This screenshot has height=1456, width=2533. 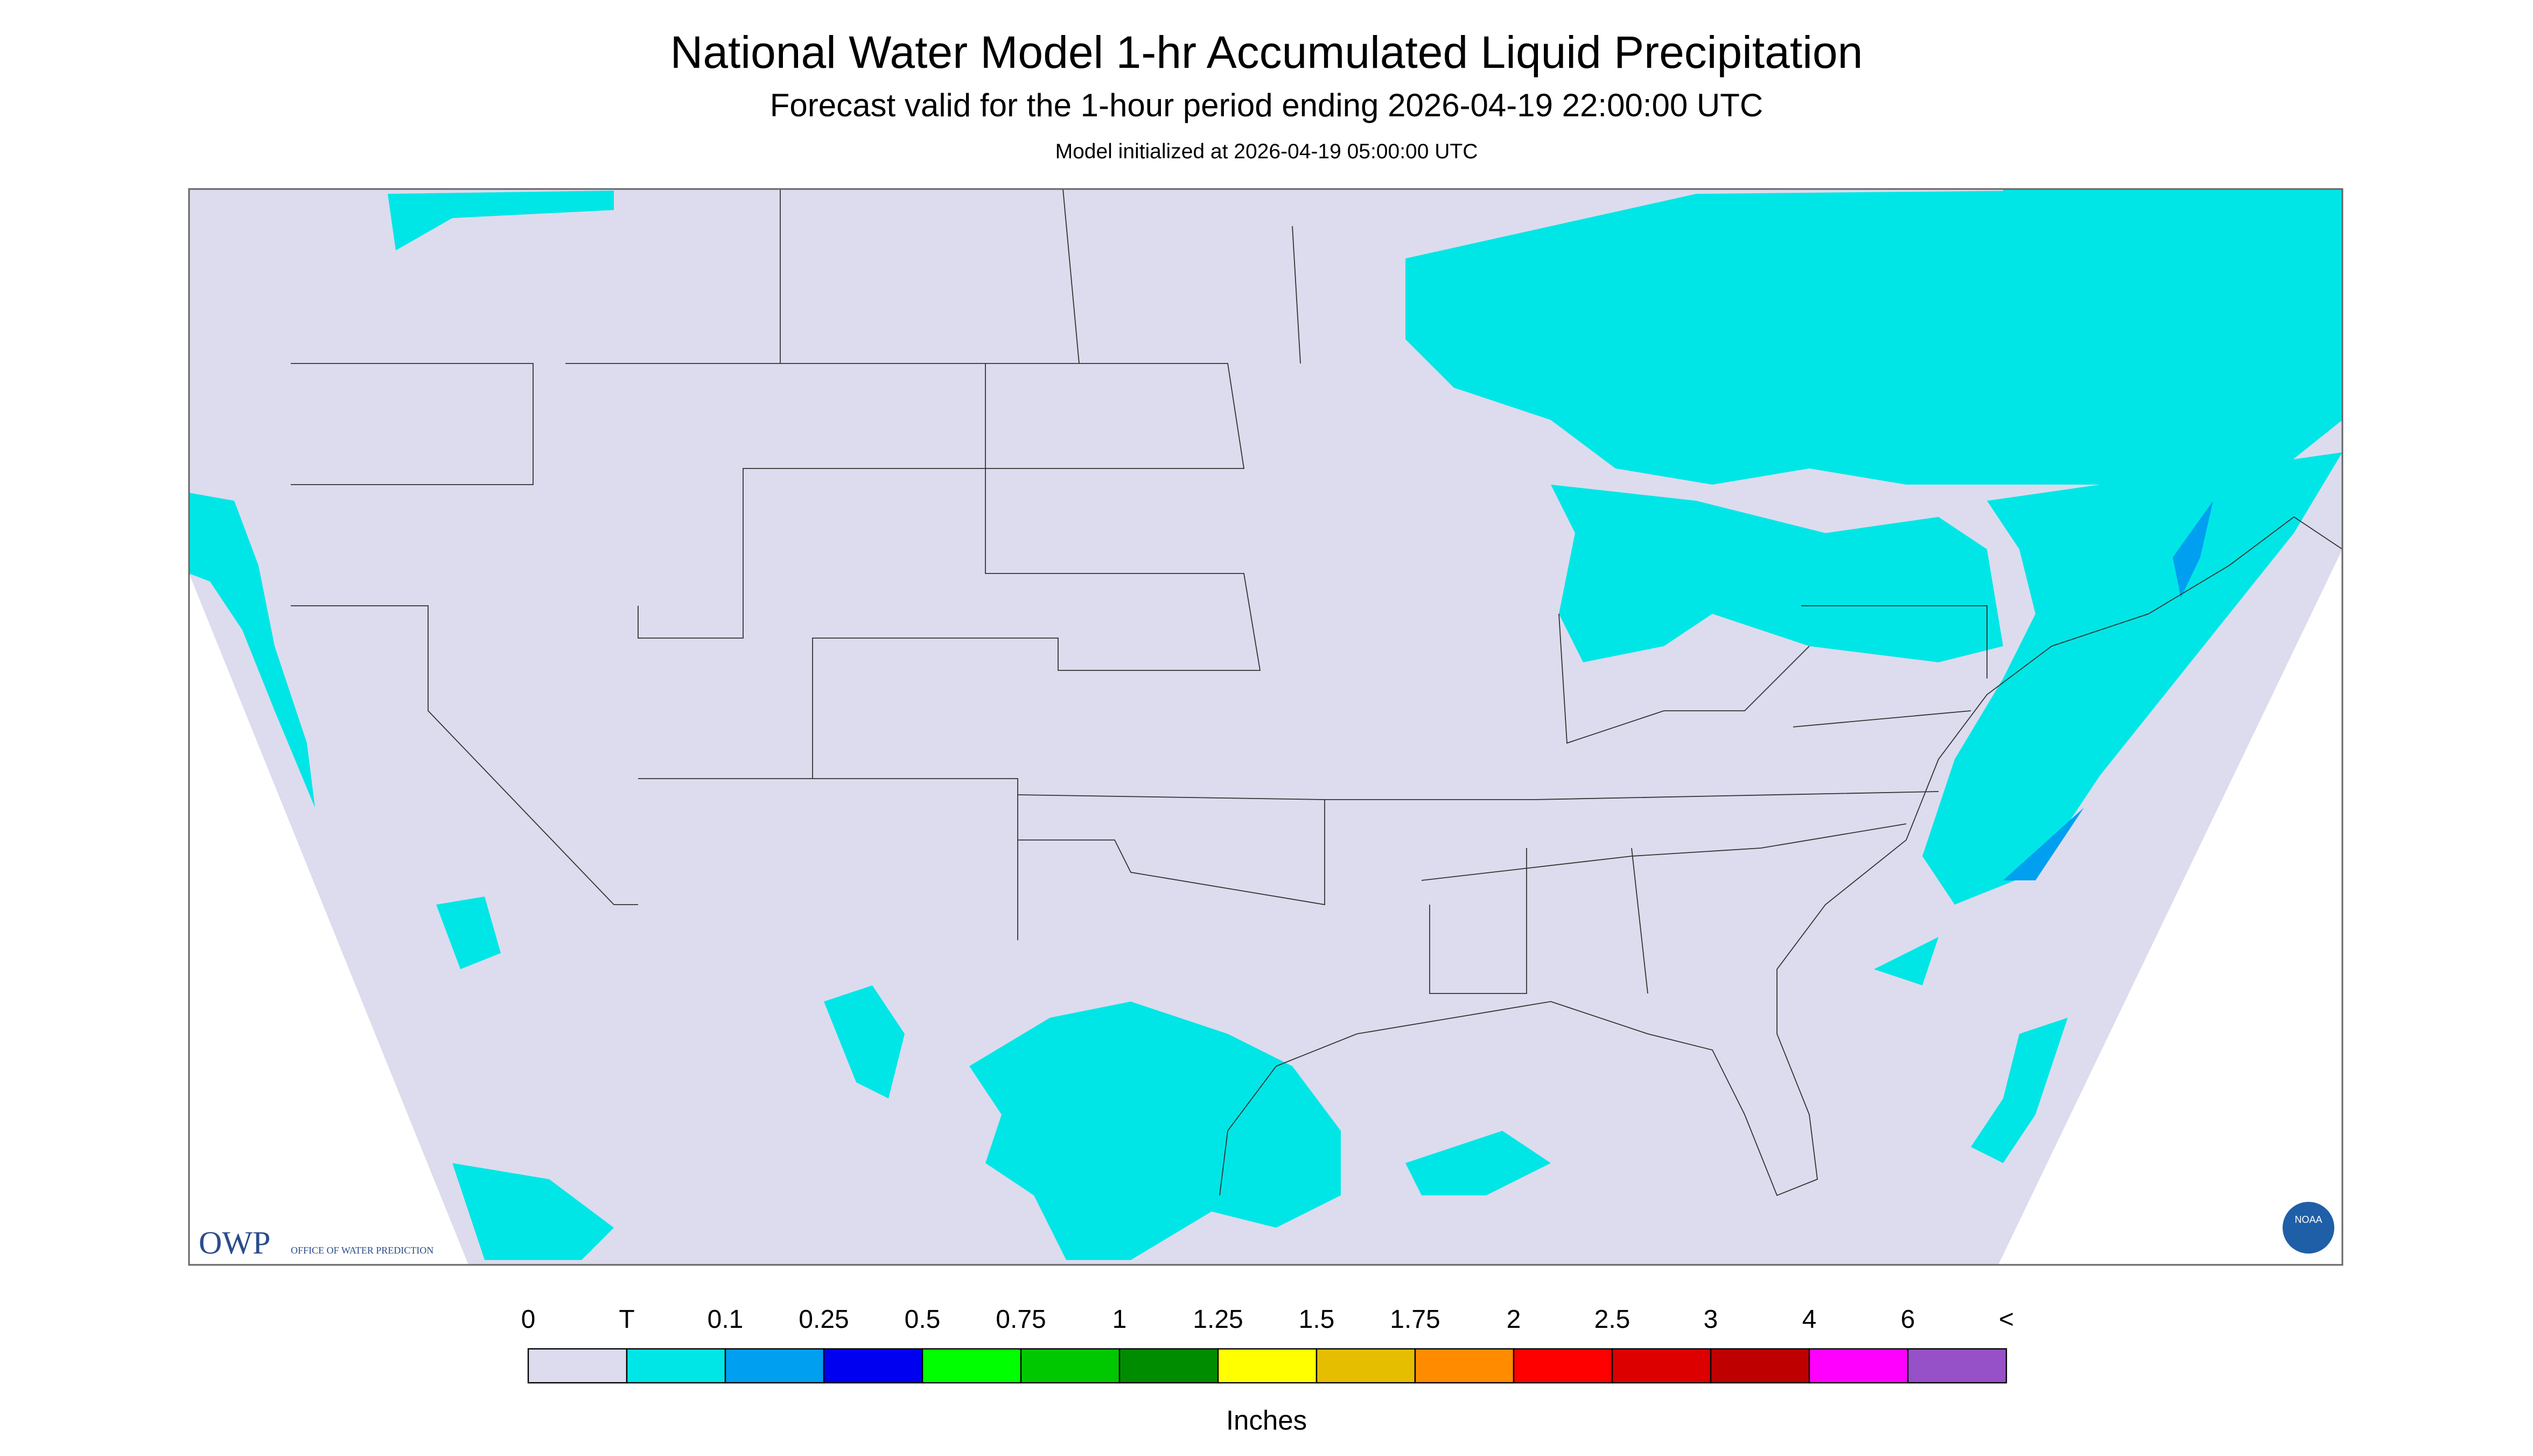 I want to click on colorbar-label: 0, so click(x=529, y=1319).